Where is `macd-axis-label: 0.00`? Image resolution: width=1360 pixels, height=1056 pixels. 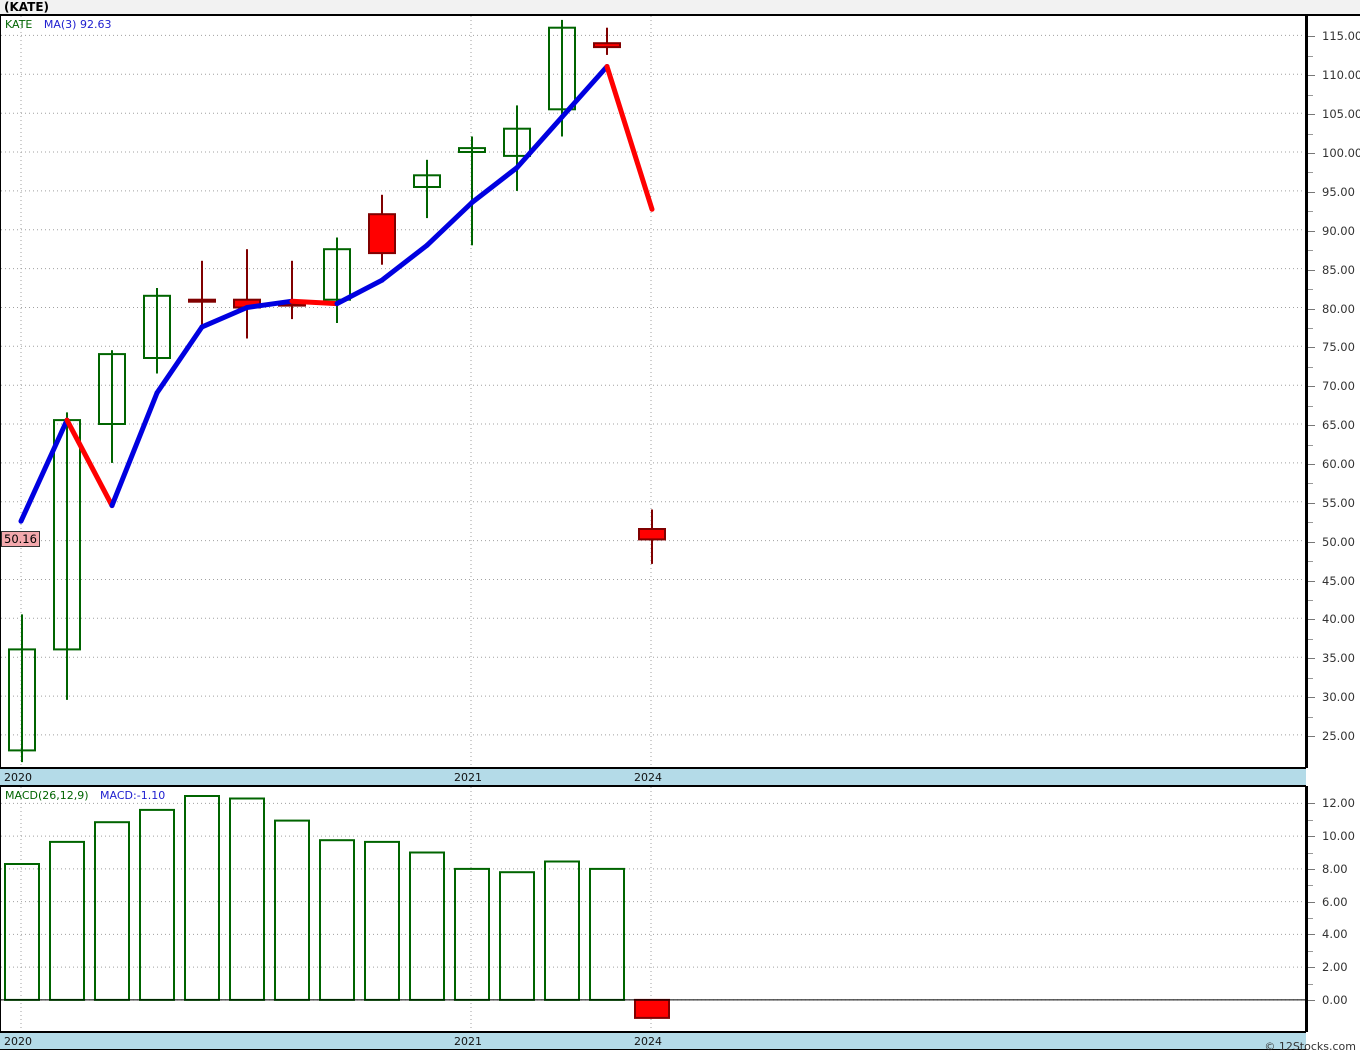
macd-axis-label: 0.00 is located at coordinates (1335, 999).